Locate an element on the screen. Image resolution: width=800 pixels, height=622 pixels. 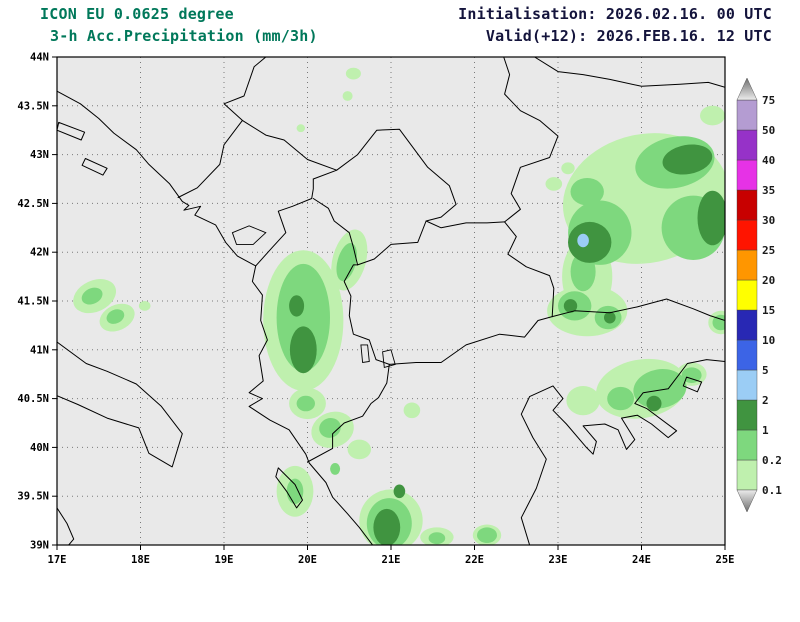
lat-tick-label: 43.5N is located at coordinates (33, 106).